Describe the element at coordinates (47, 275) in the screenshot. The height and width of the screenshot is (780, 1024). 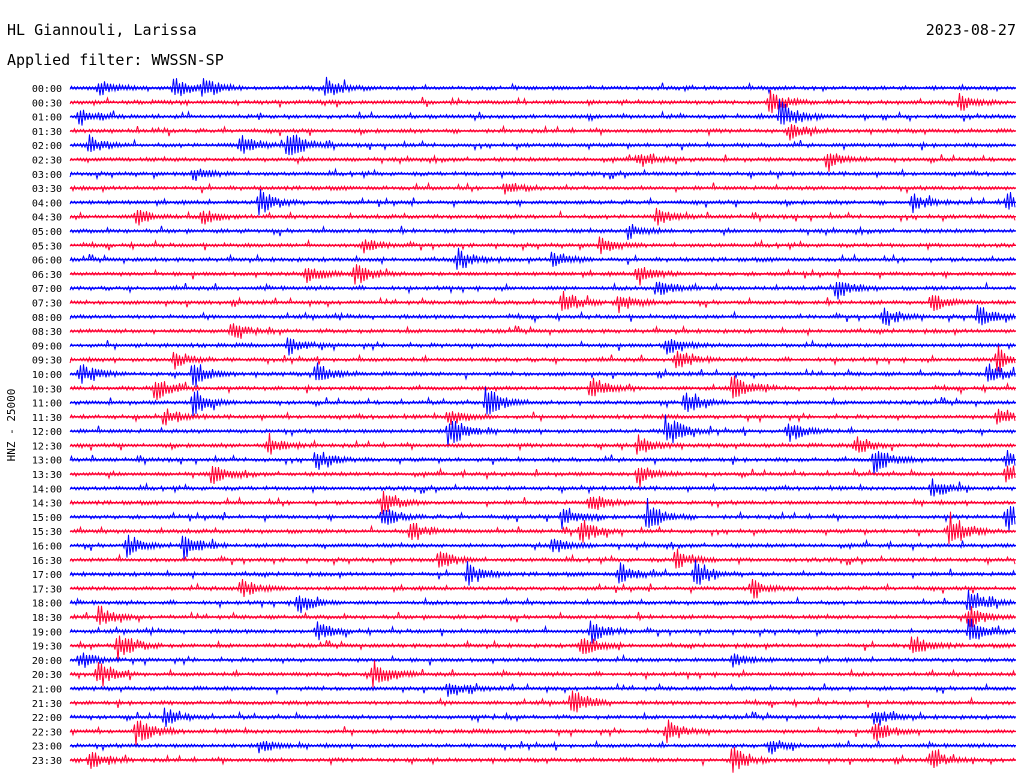
I see `row-time-label: 06:30` at that location.